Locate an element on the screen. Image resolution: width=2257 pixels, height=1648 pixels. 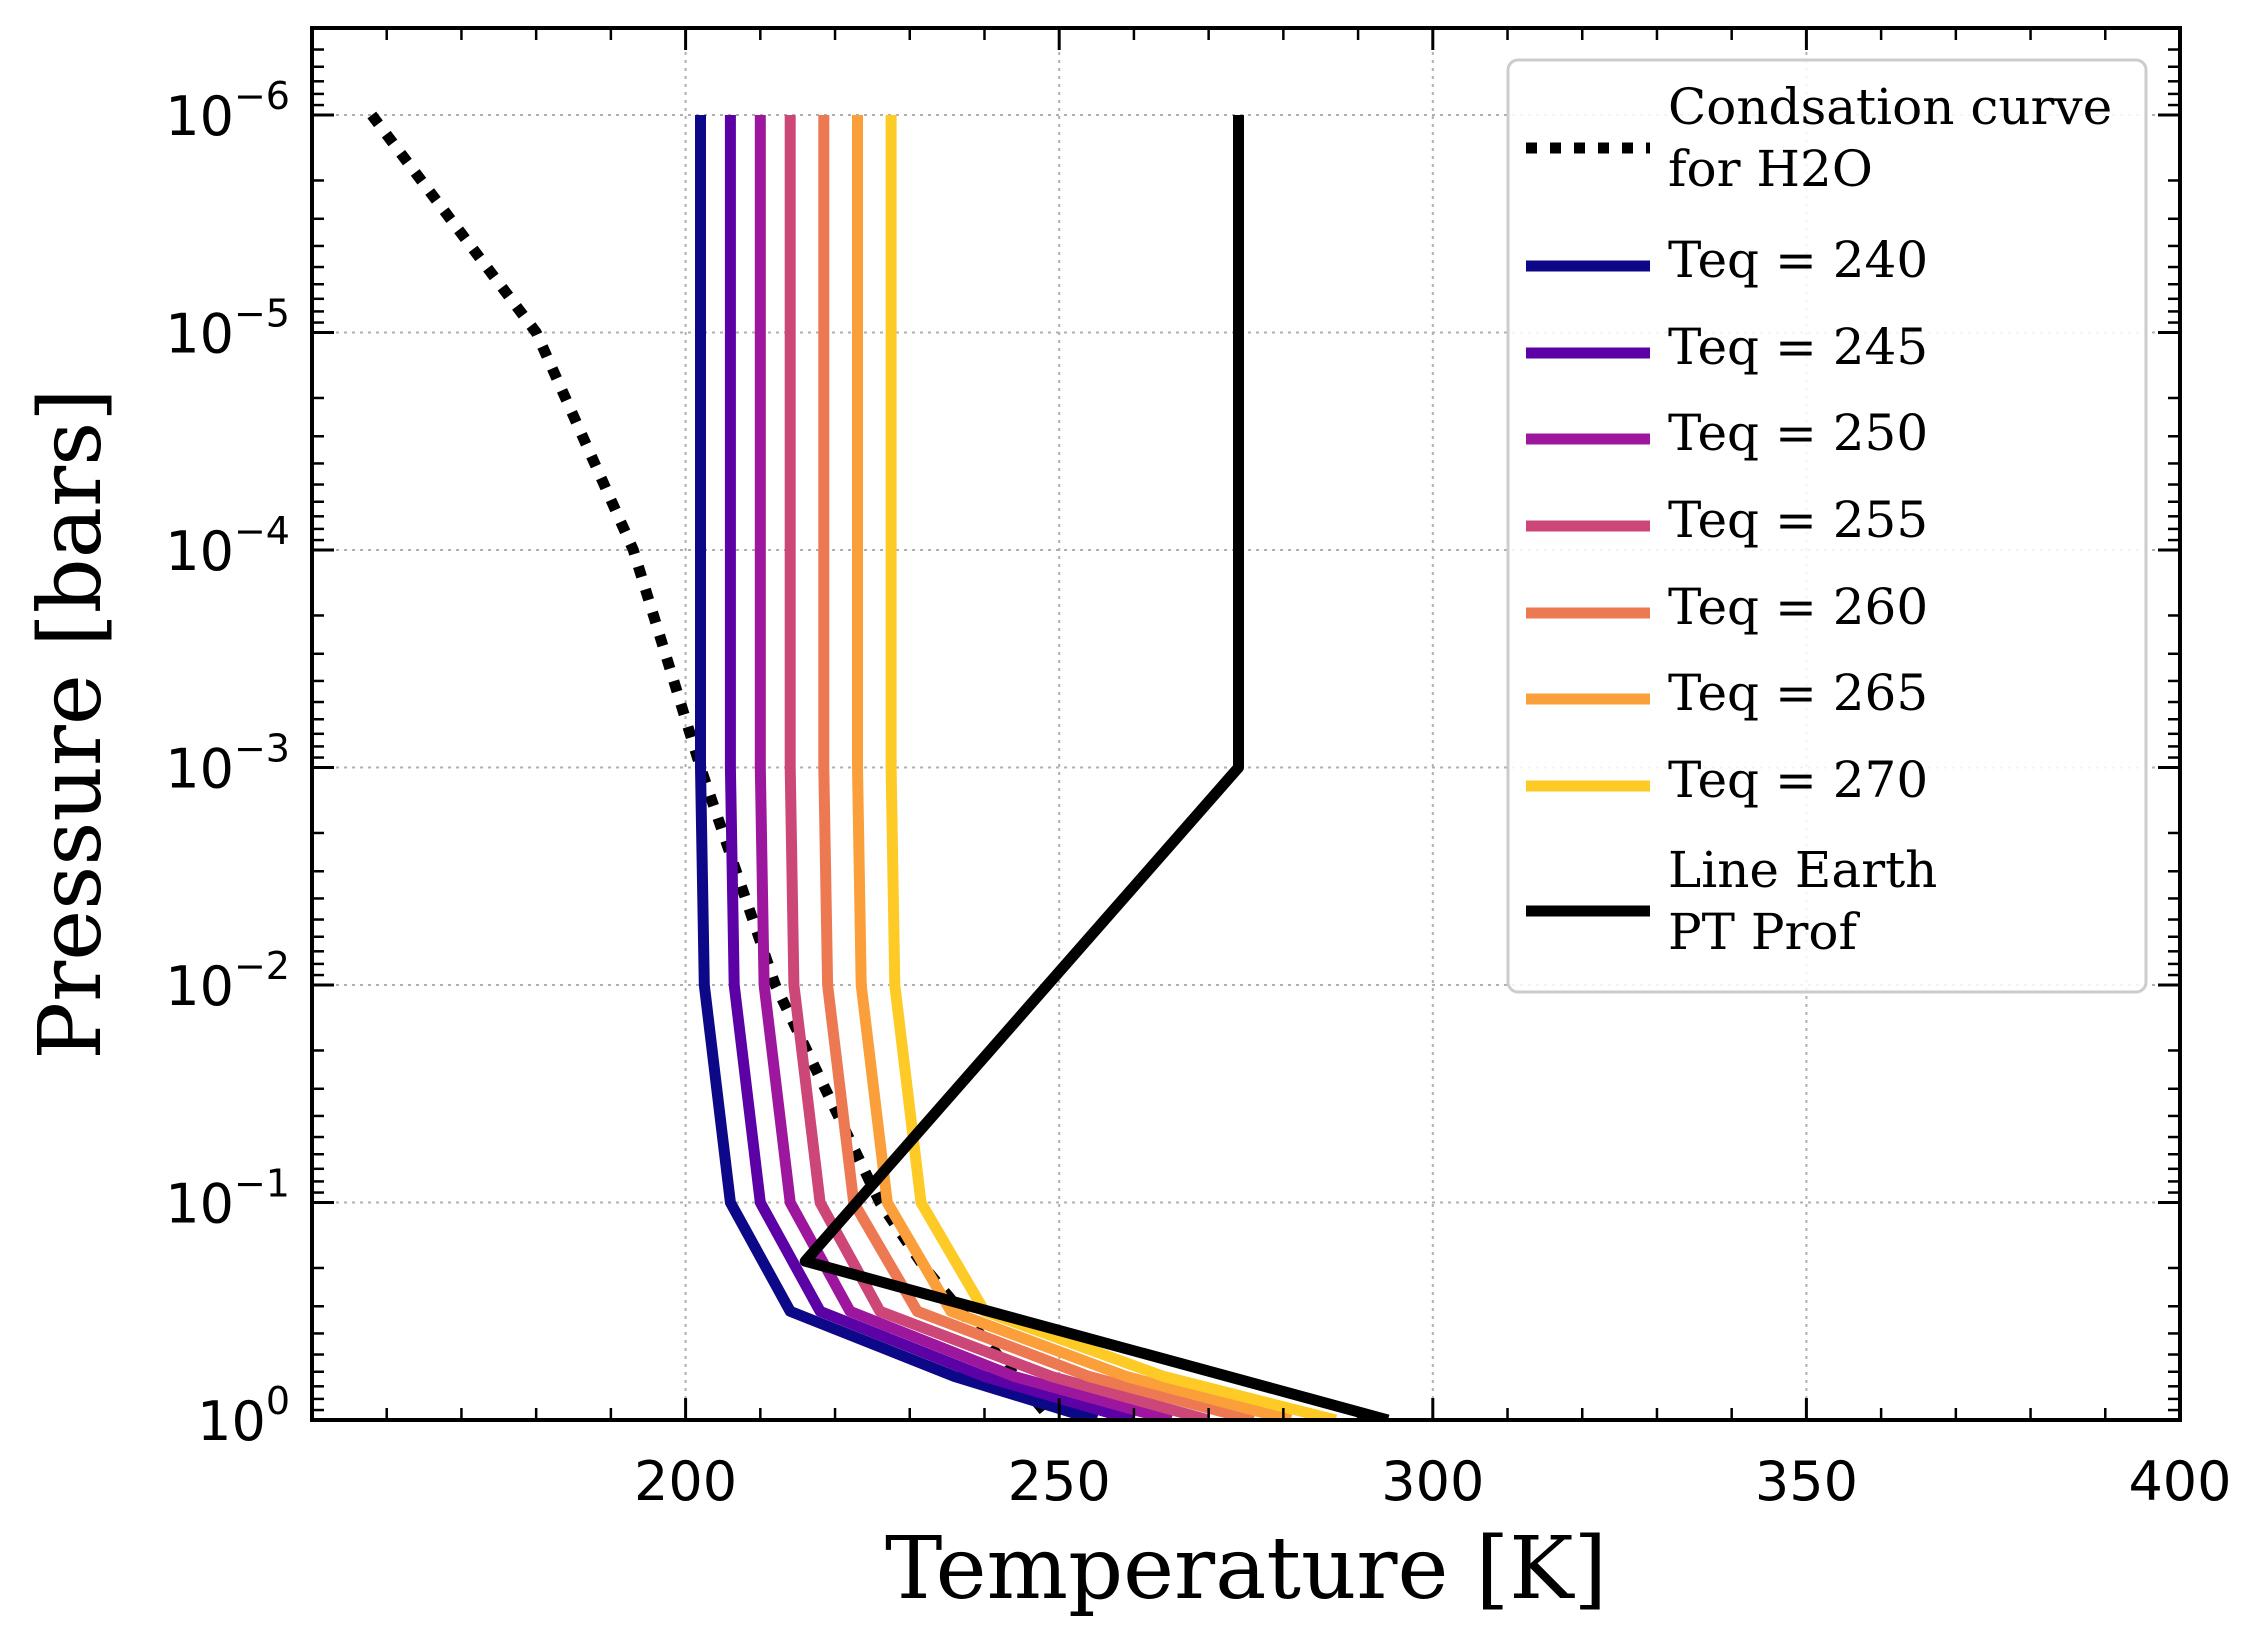
legend-label: Line Earth is located at coordinates (1802, 870).